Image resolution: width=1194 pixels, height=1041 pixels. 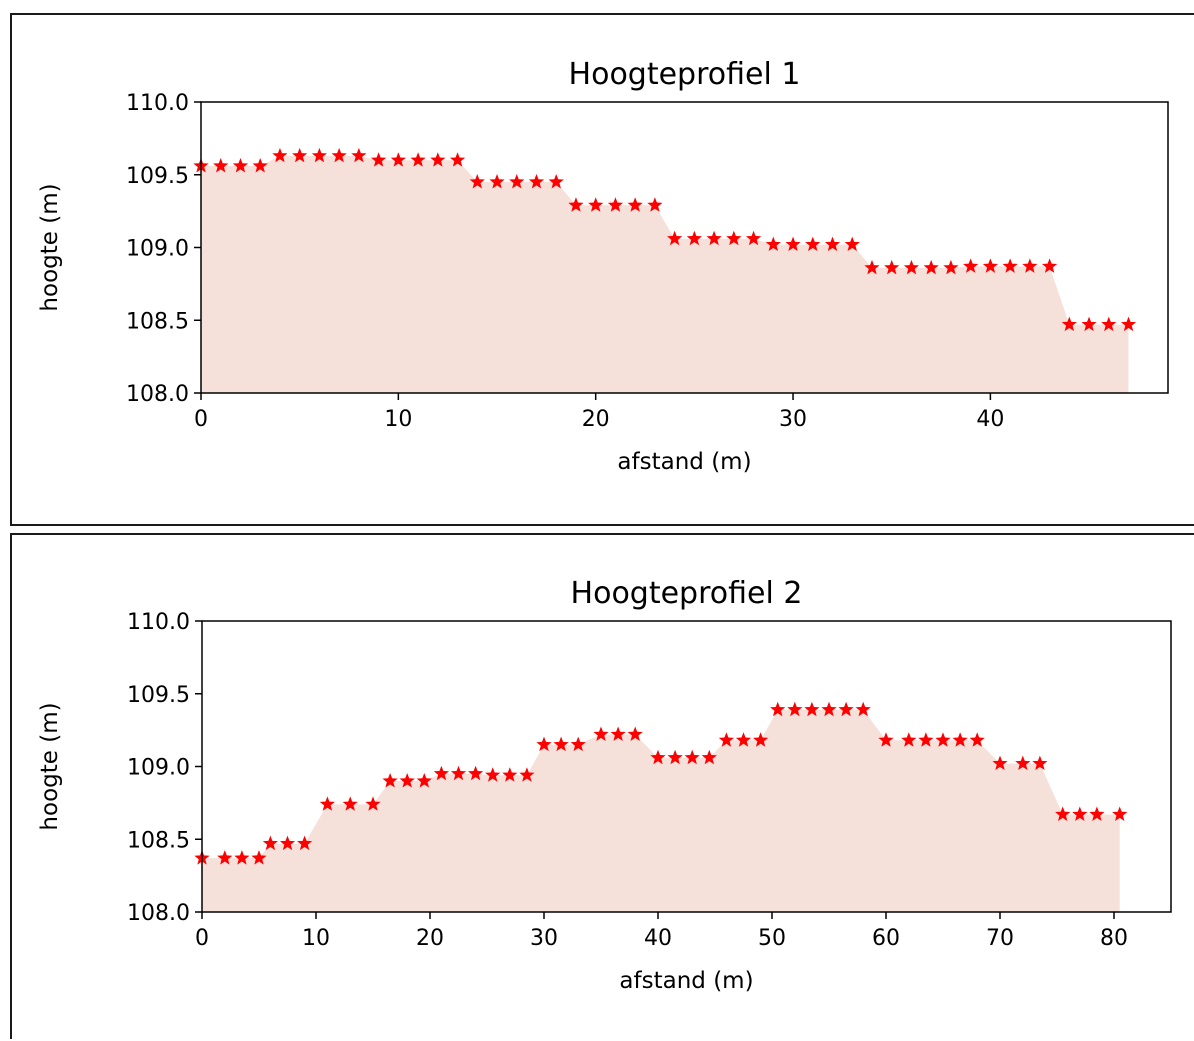 I want to click on x-tick-label: 60, so click(x=886, y=938).